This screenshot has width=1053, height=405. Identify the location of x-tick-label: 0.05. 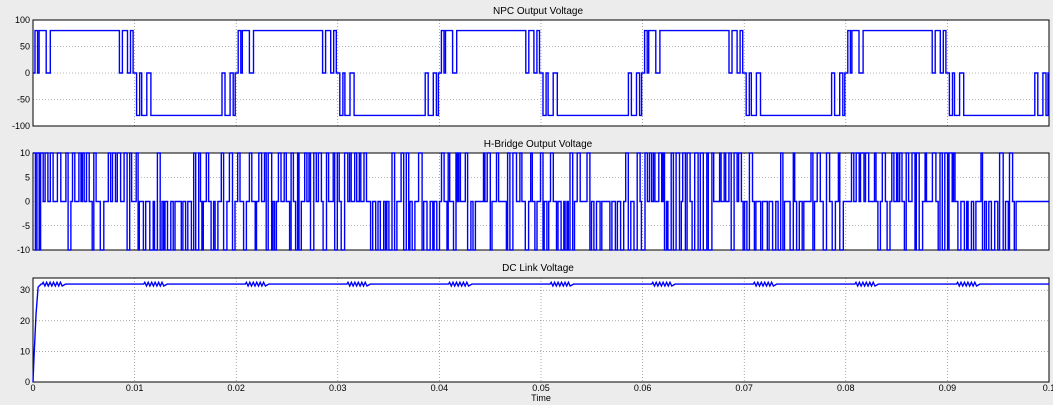
(541, 388).